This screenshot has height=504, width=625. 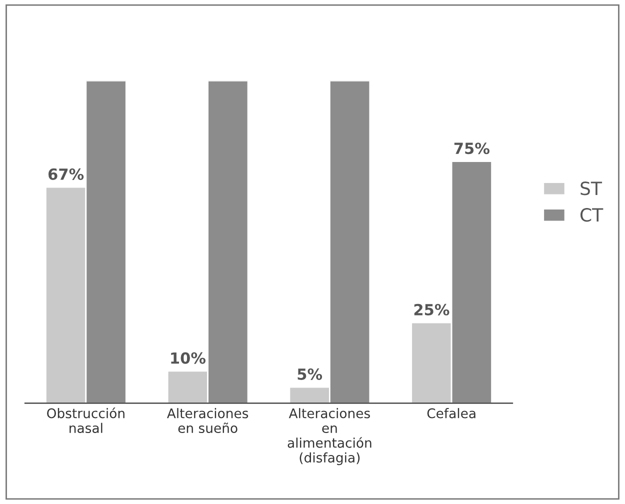 I want to click on data-label: 75%, so click(x=472, y=148).